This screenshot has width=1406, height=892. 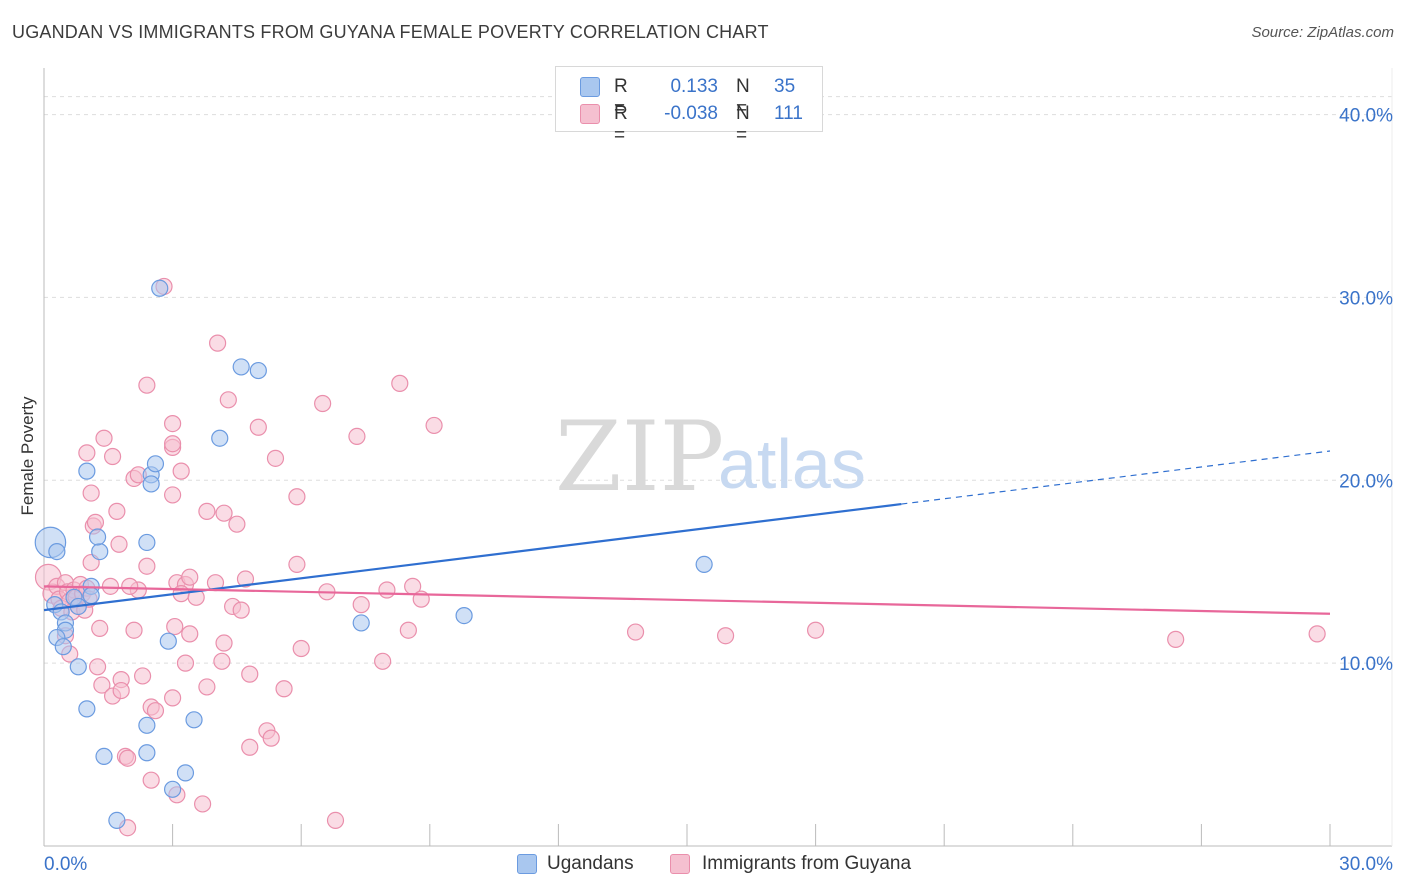 What do you see at coordinates (792, 464) in the screenshot?
I see `watermark-atlas: atlas` at bounding box center [792, 464].